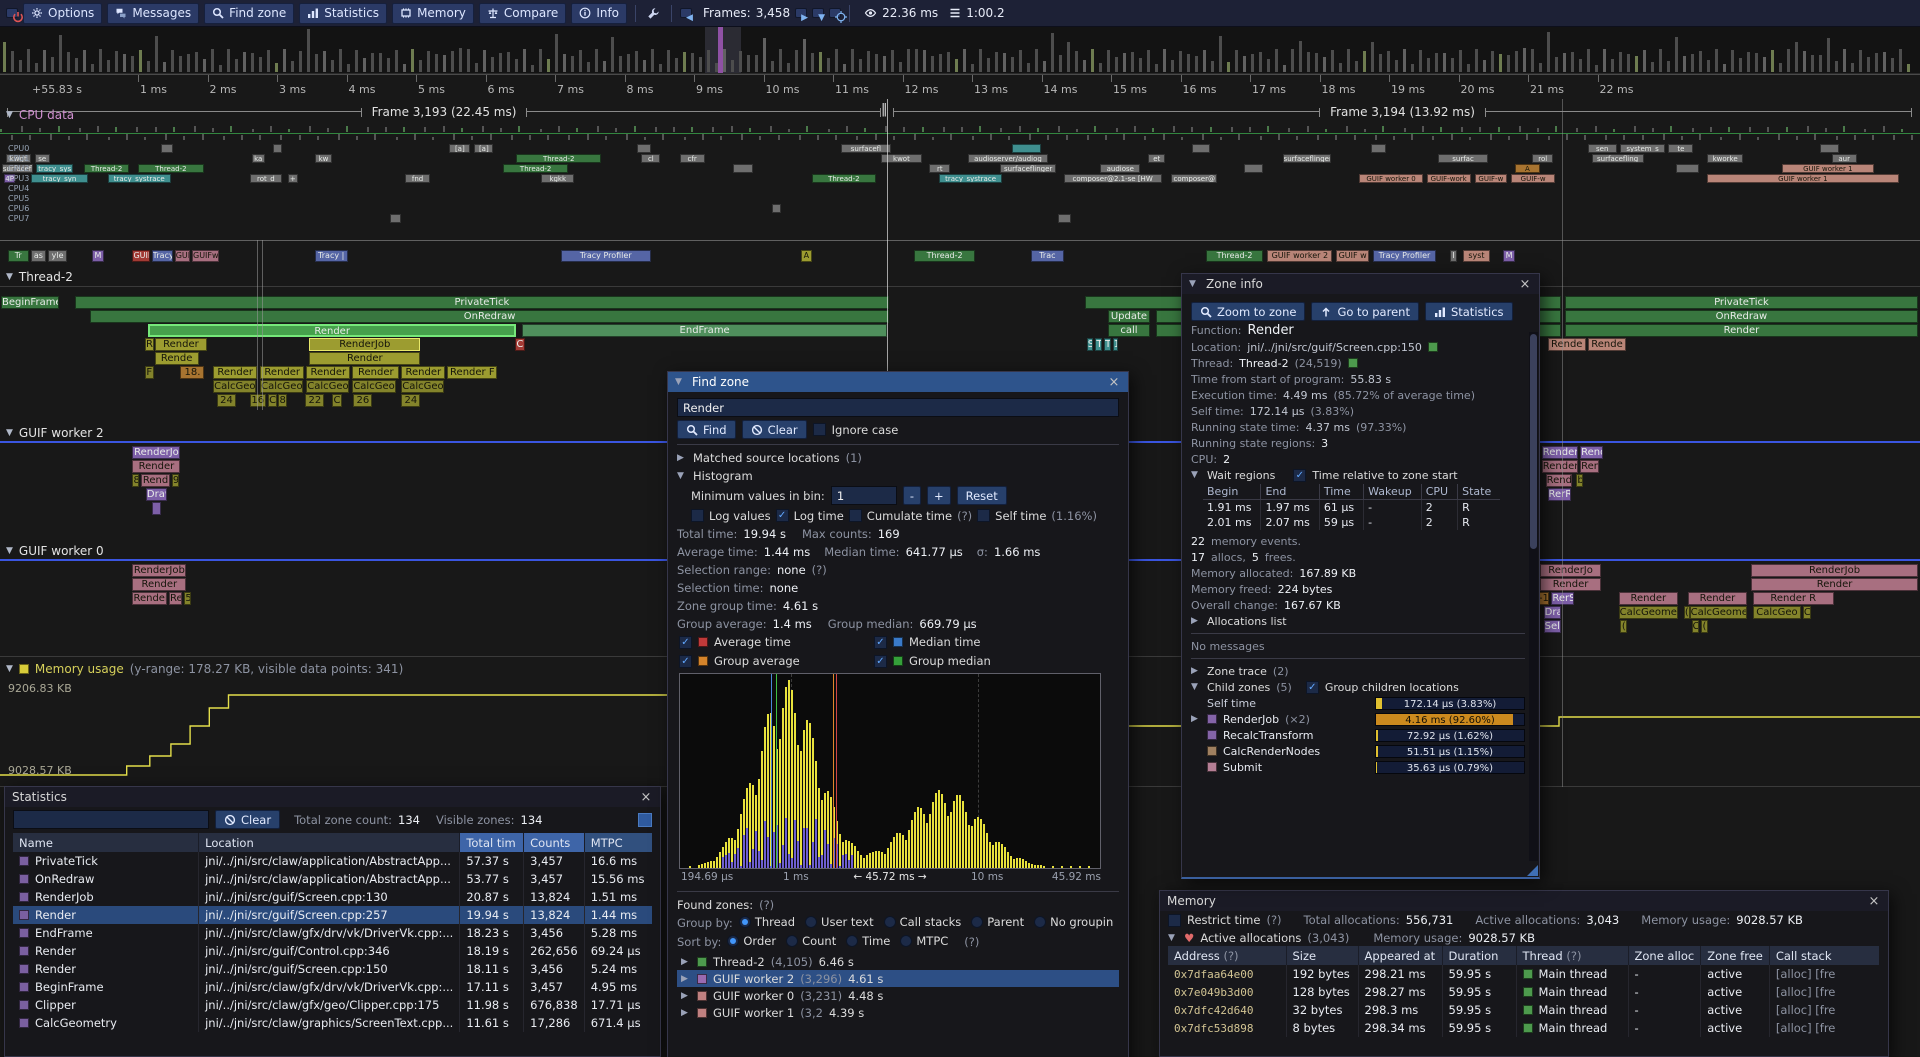  Describe the element at coordinates (1358, 735) in the screenshot. I see `child-zone-row: RecalcTransform 72.92 μs (1.62%)` at that location.